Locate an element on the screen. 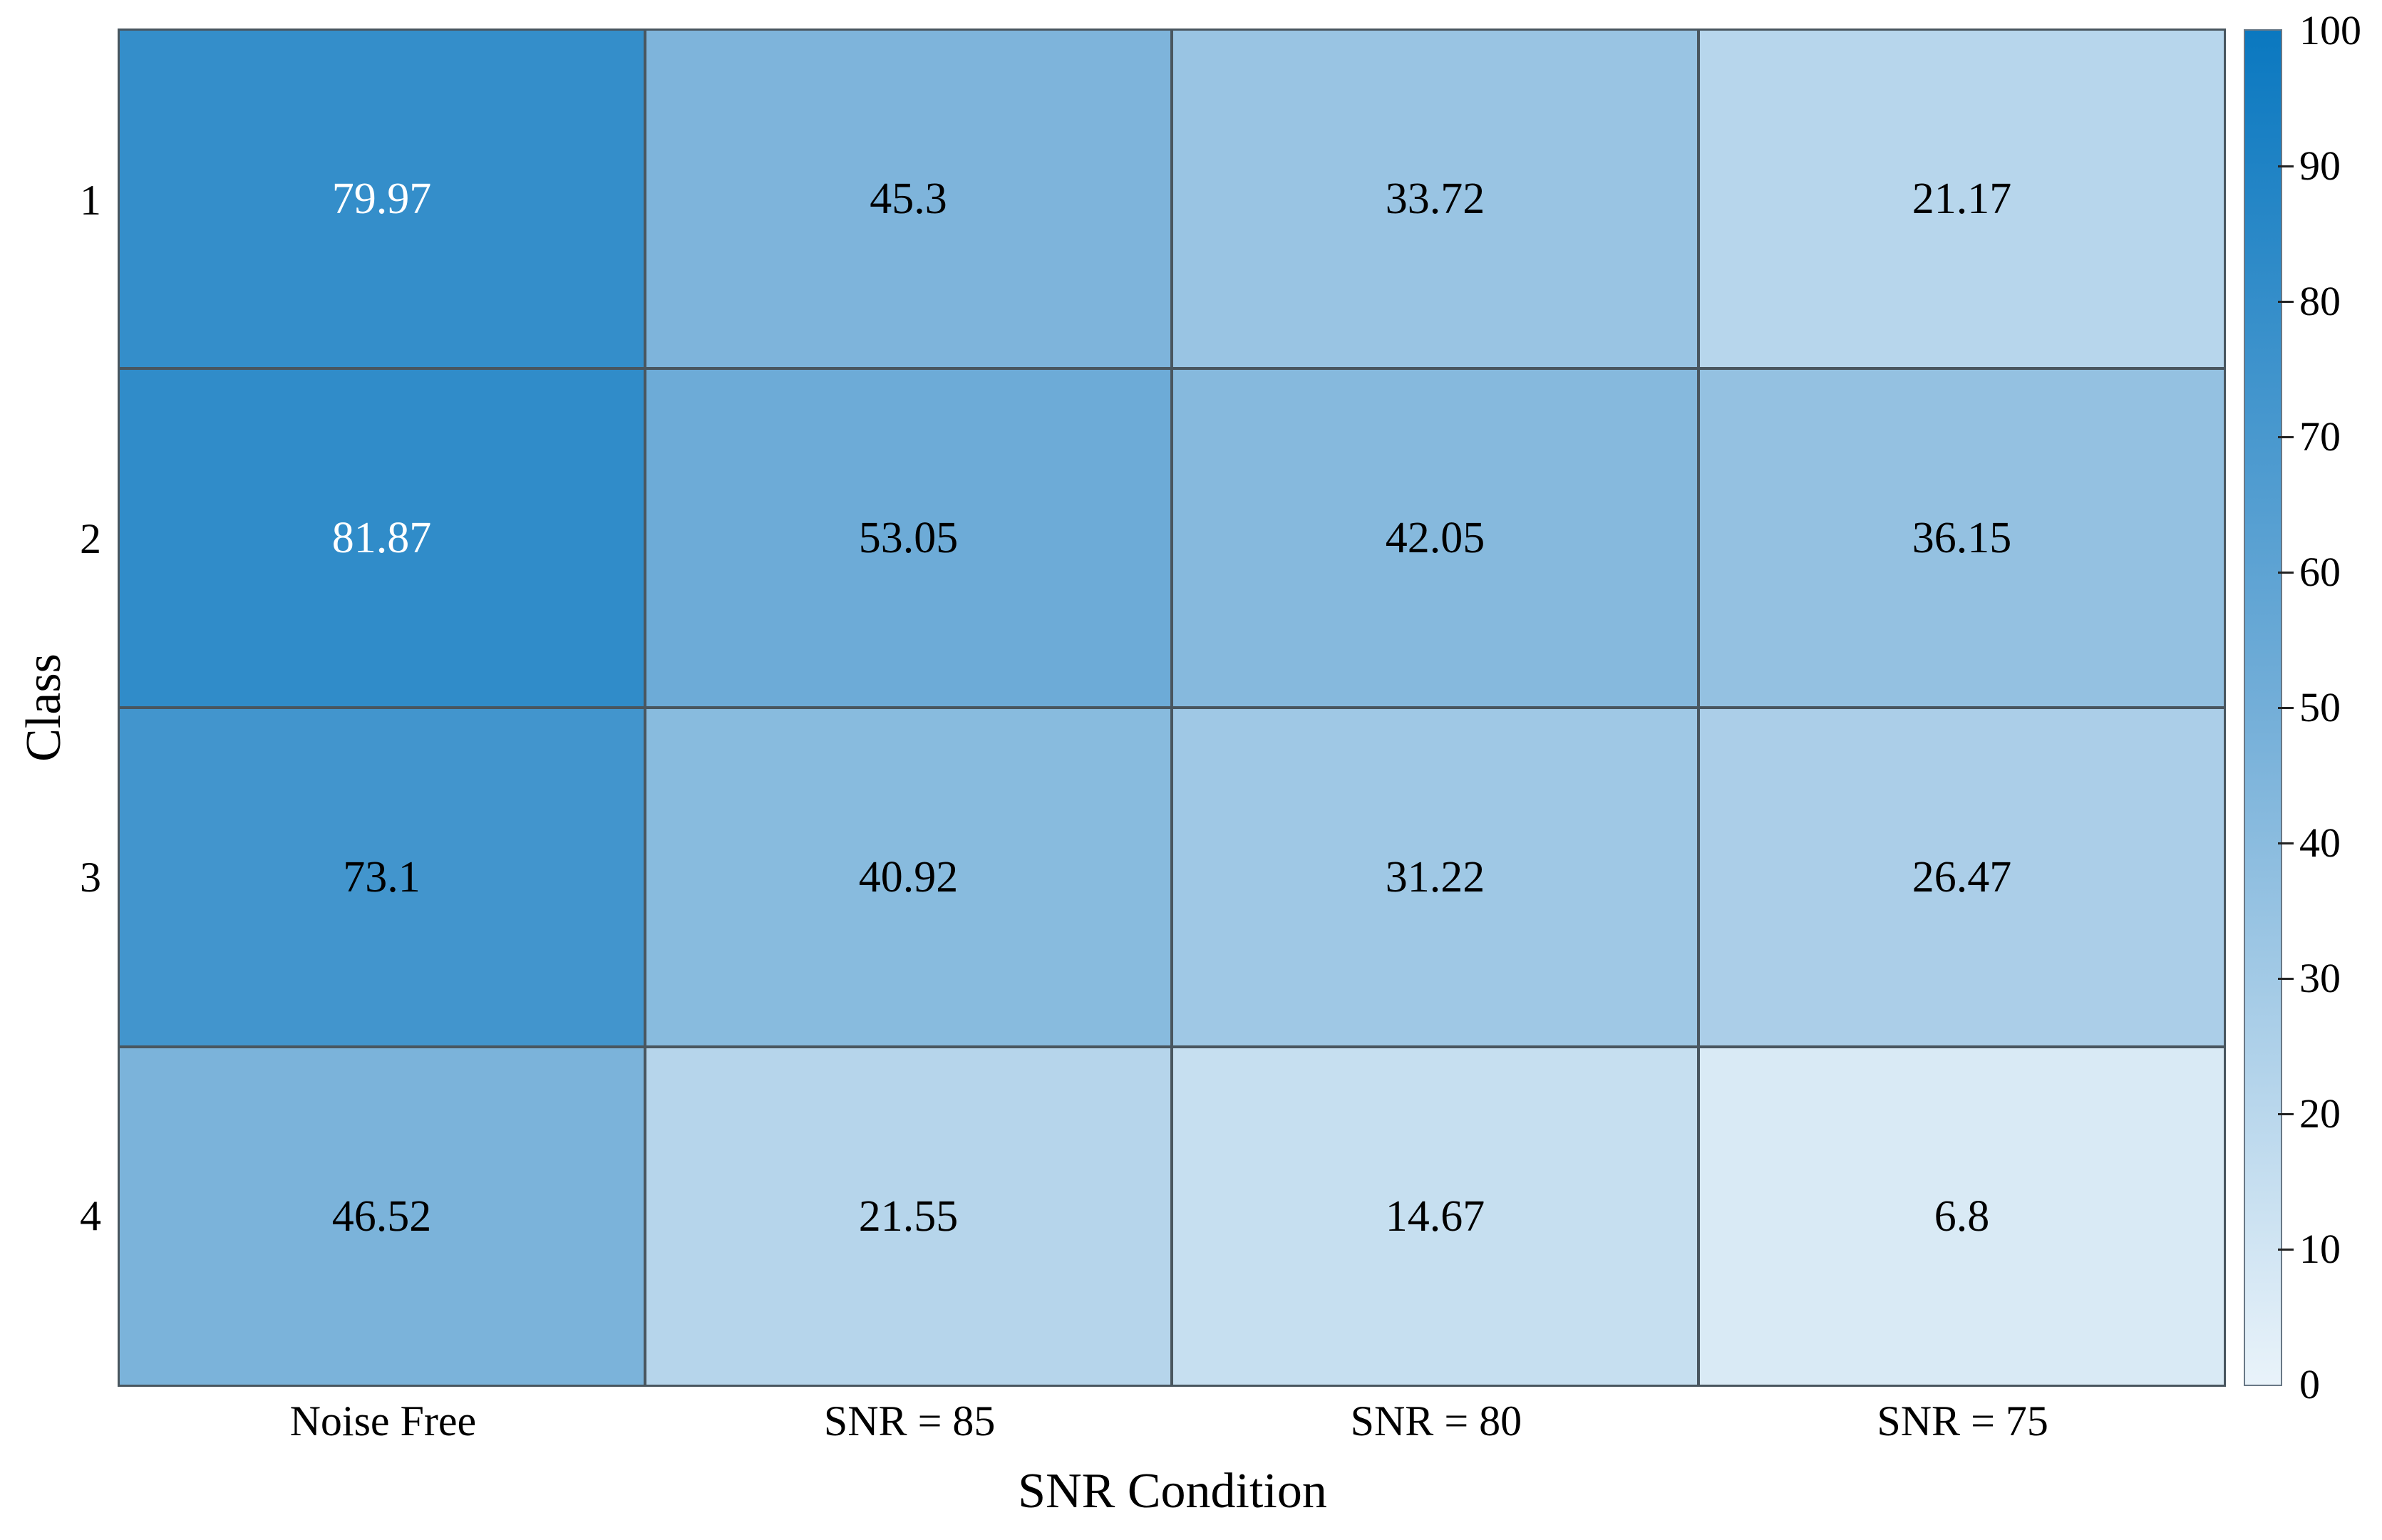 The image size is (2382, 1540). colorbar-tick-label: 30 is located at coordinates (2320, 978).